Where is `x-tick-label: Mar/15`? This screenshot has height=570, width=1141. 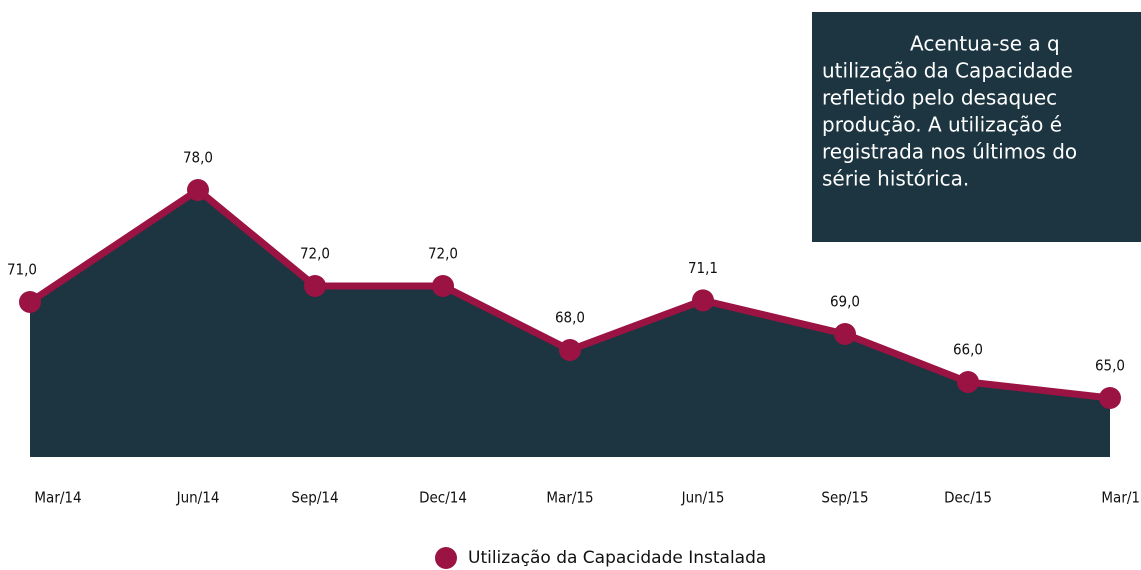
x-tick-label: Mar/15 is located at coordinates (569, 498).